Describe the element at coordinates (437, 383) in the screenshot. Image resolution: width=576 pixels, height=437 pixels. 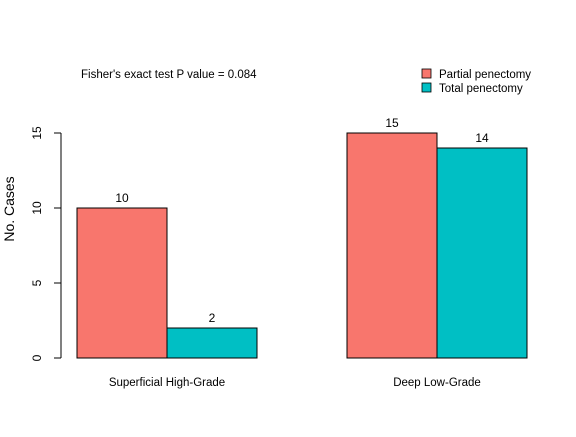
I see `x-category-label: Deep Low-Grade` at that location.